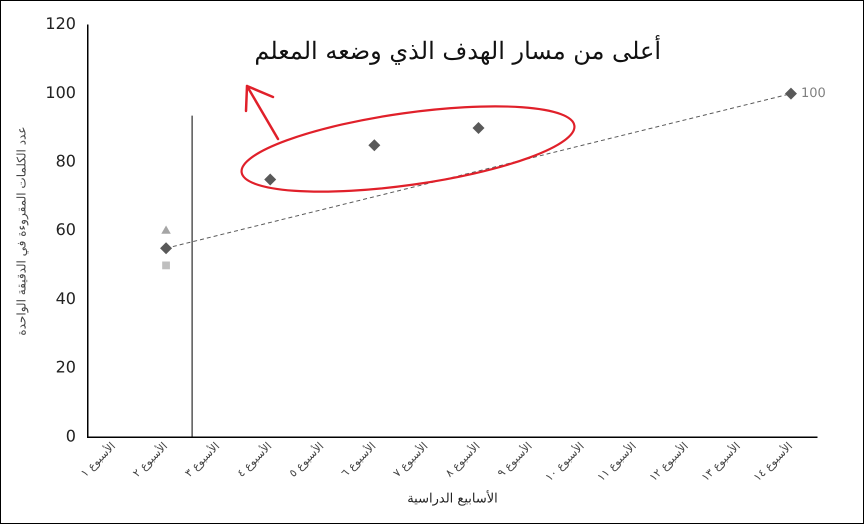  I want to click on x-tick-label: الأسبوع ٣, so click(202, 459).